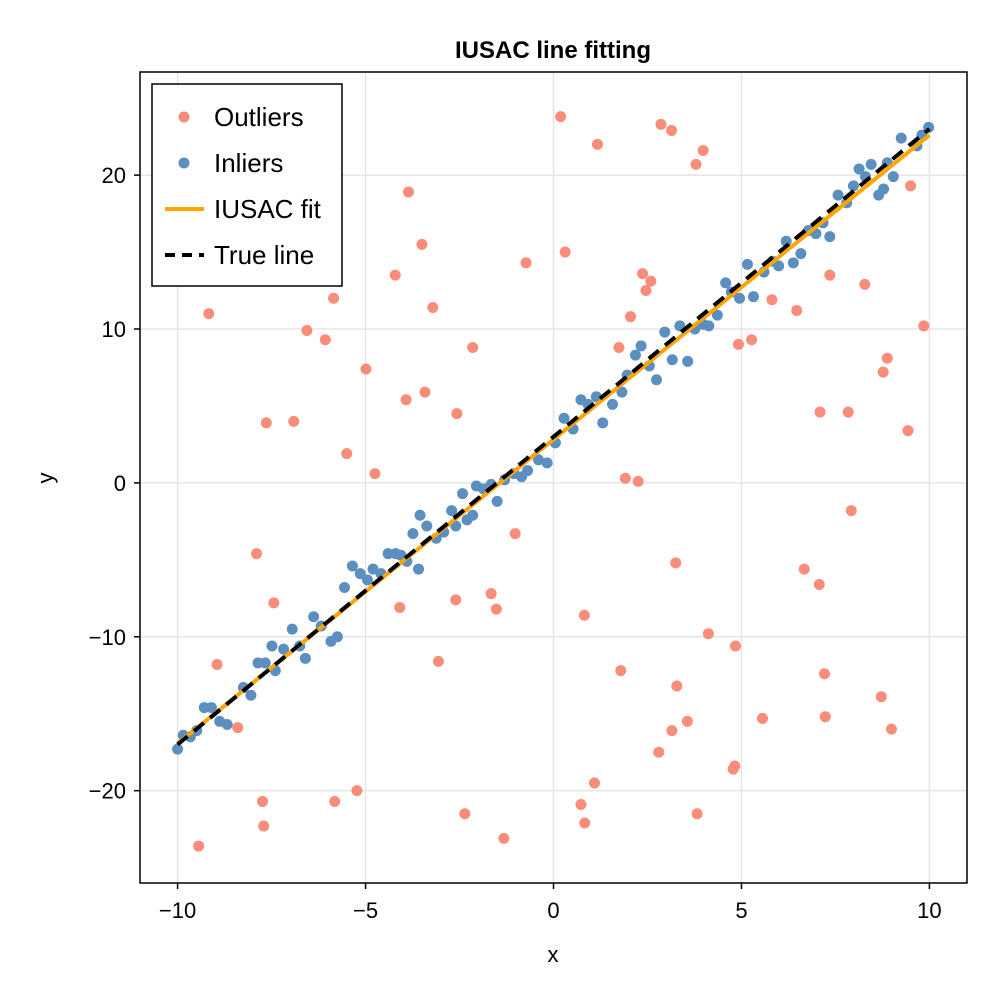 The height and width of the screenshot is (1000, 1000). What do you see at coordinates (107, 637) in the screenshot?
I see `y-tick-label: −10` at bounding box center [107, 637].